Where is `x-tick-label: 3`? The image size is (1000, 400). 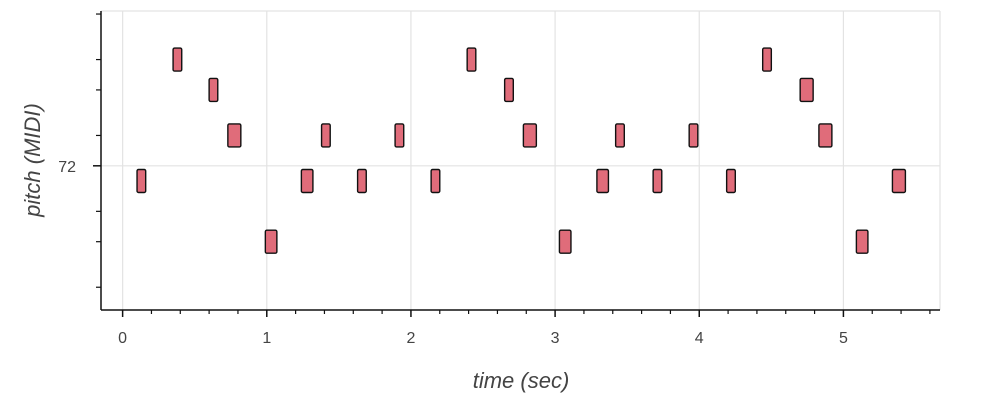 x-tick-label: 3 is located at coordinates (555, 338).